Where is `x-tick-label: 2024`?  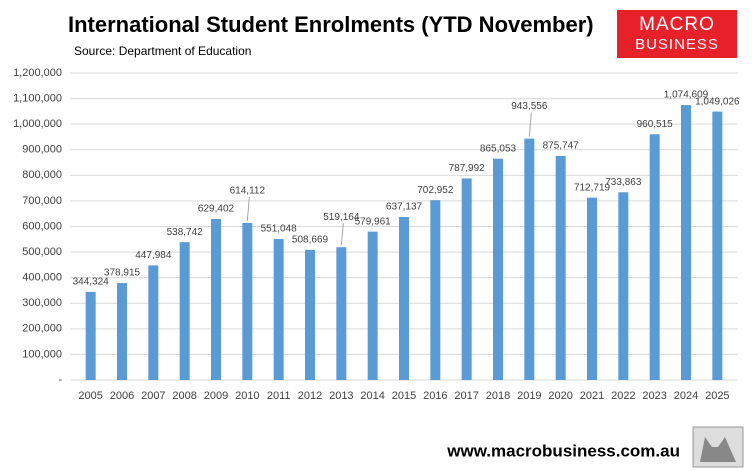
x-tick-label: 2024 is located at coordinates (686, 396).